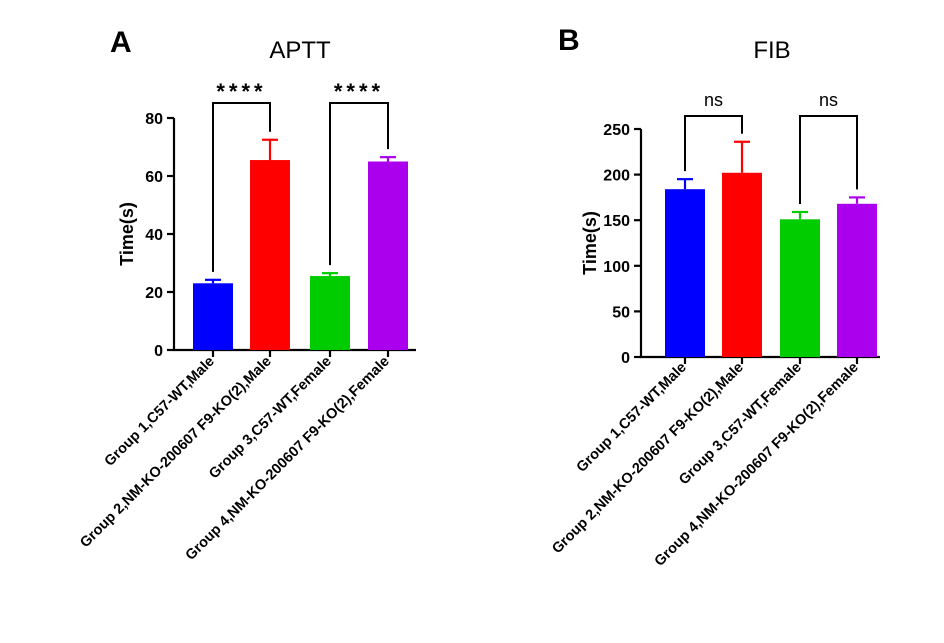  What do you see at coordinates (154, 177) in the screenshot?
I see `panel-a-y-tick-label: 60` at bounding box center [154, 177].